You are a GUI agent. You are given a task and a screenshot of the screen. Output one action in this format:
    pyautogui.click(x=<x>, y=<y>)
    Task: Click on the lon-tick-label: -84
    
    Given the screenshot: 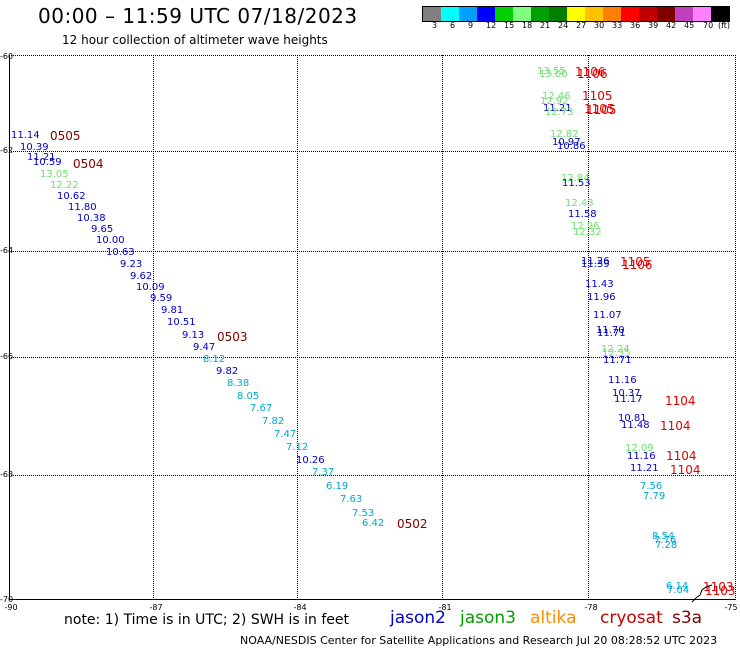 What is the action you would take?
    pyautogui.click(x=300, y=607)
    